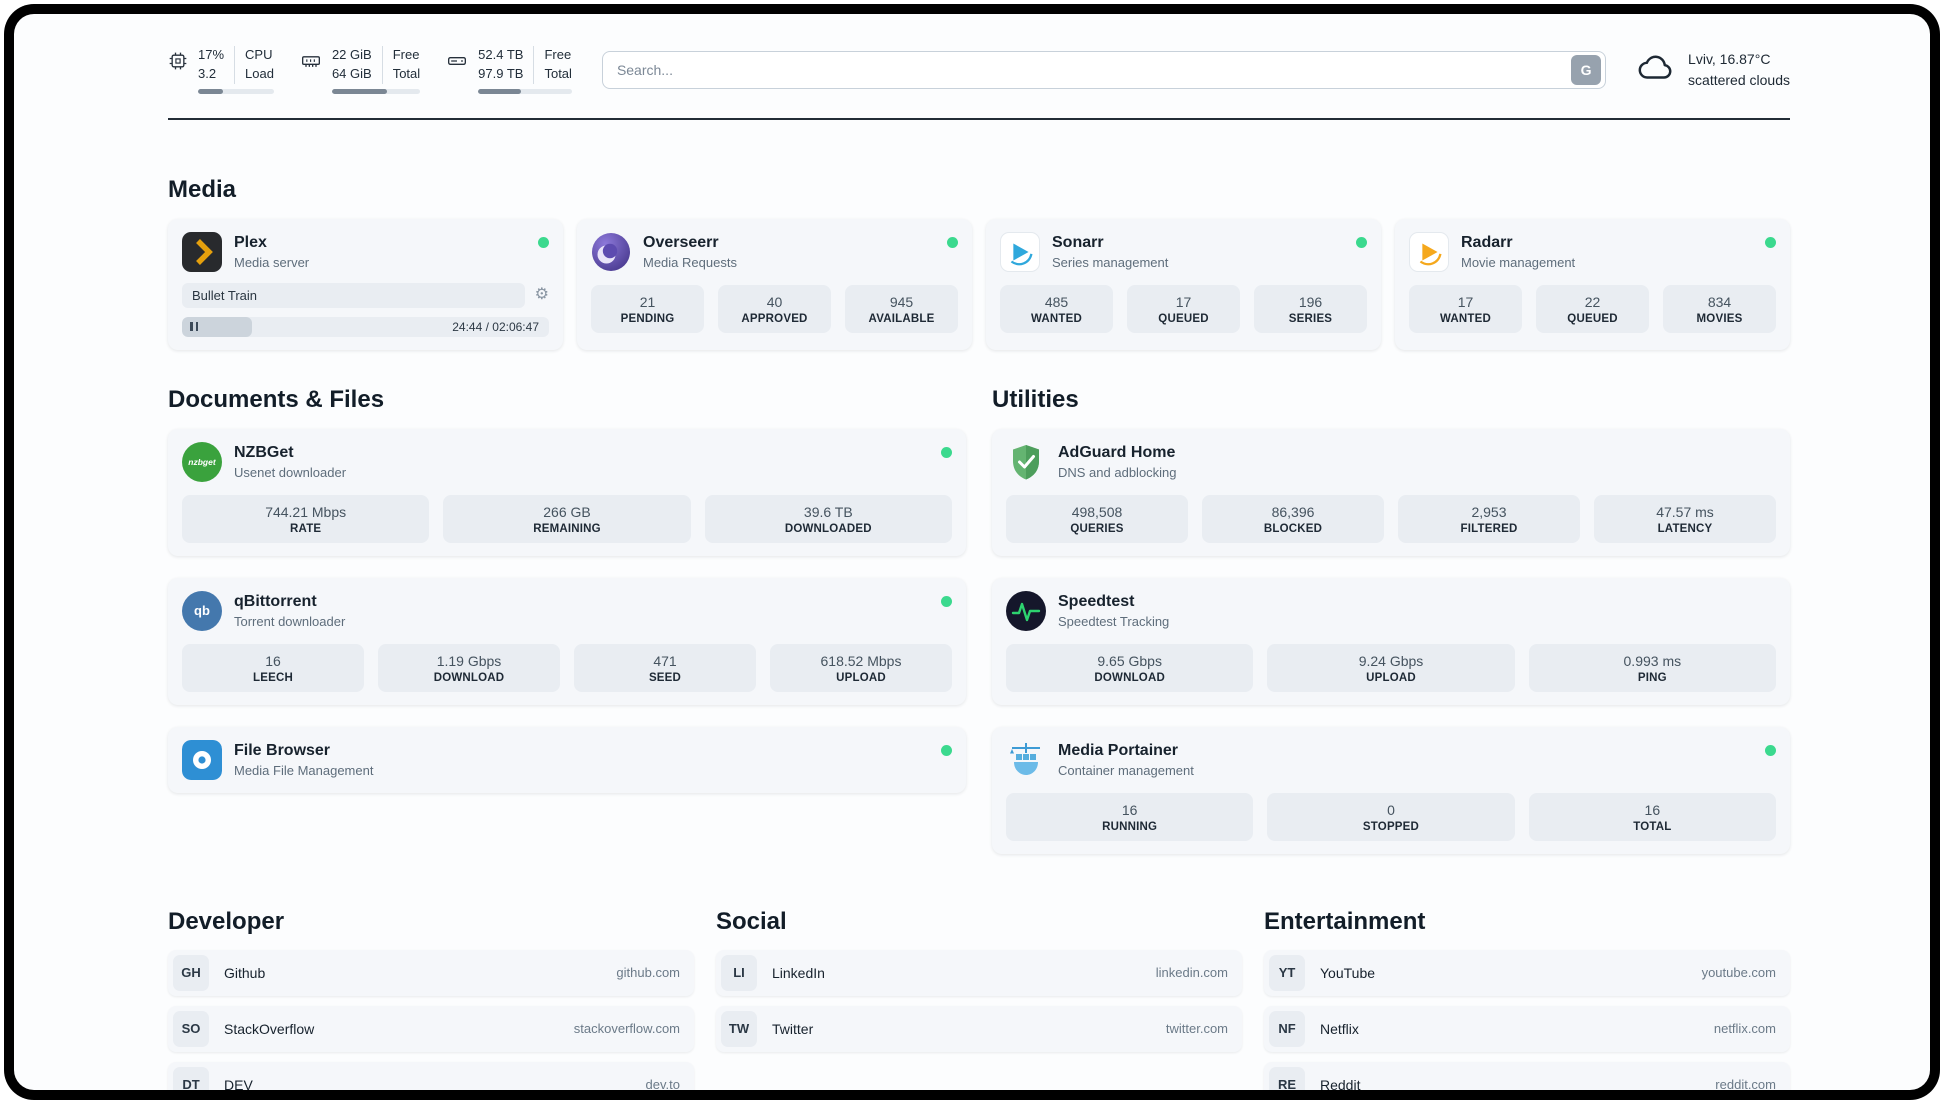 The width and height of the screenshot is (1944, 1104). I want to click on bookmark-stackoverflow: SO StackOverflow stackoverflow.com, so click(431, 1028).